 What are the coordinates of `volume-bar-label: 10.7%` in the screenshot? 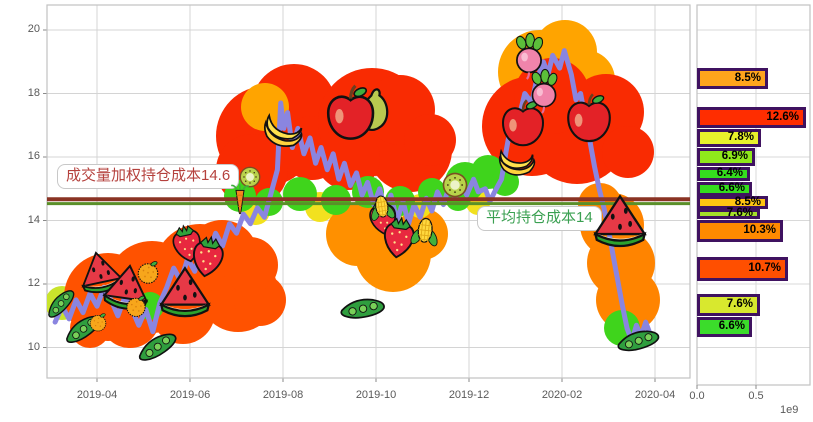 It's located at (764, 268).